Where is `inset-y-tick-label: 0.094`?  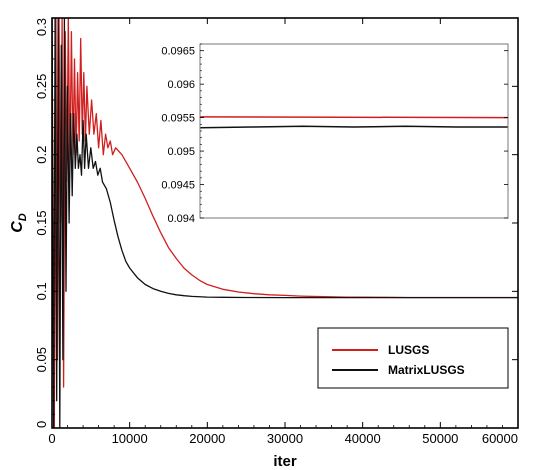 inset-y-tick-label: 0.094 is located at coordinates (181, 219).